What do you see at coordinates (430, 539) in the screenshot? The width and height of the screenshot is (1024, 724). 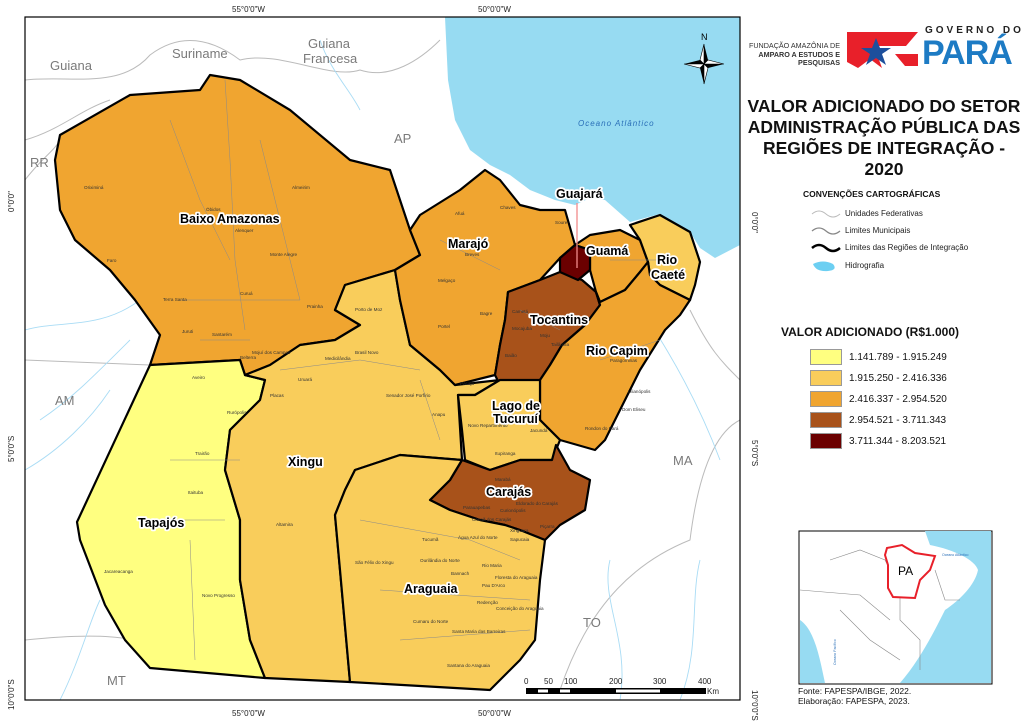 I see `municipality-label: Tucumã` at bounding box center [430, 539].